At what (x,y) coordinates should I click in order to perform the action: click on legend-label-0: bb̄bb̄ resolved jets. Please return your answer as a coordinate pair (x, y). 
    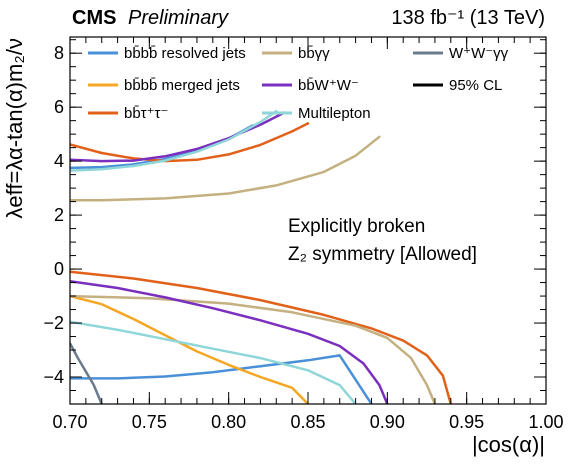
    Looking at the image, I should click on (185, 53).